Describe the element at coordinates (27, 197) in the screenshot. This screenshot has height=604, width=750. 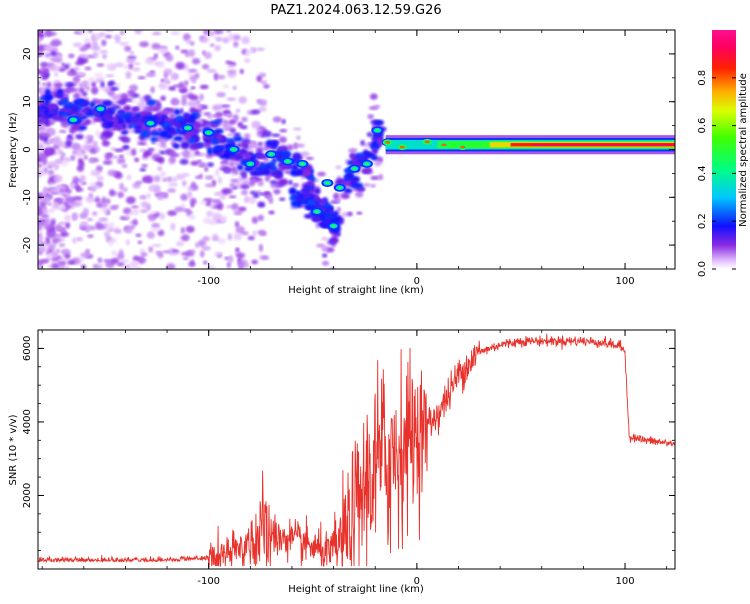
I see `spectrogram-y-tick-label: -10` at that location.